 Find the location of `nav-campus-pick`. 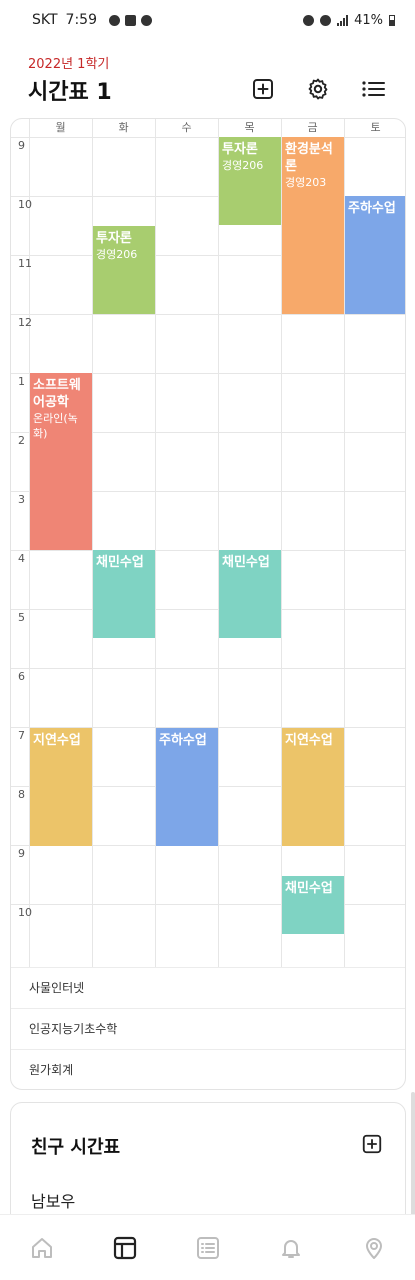

nav-campus-pick is located at coordinates (374, 1248).